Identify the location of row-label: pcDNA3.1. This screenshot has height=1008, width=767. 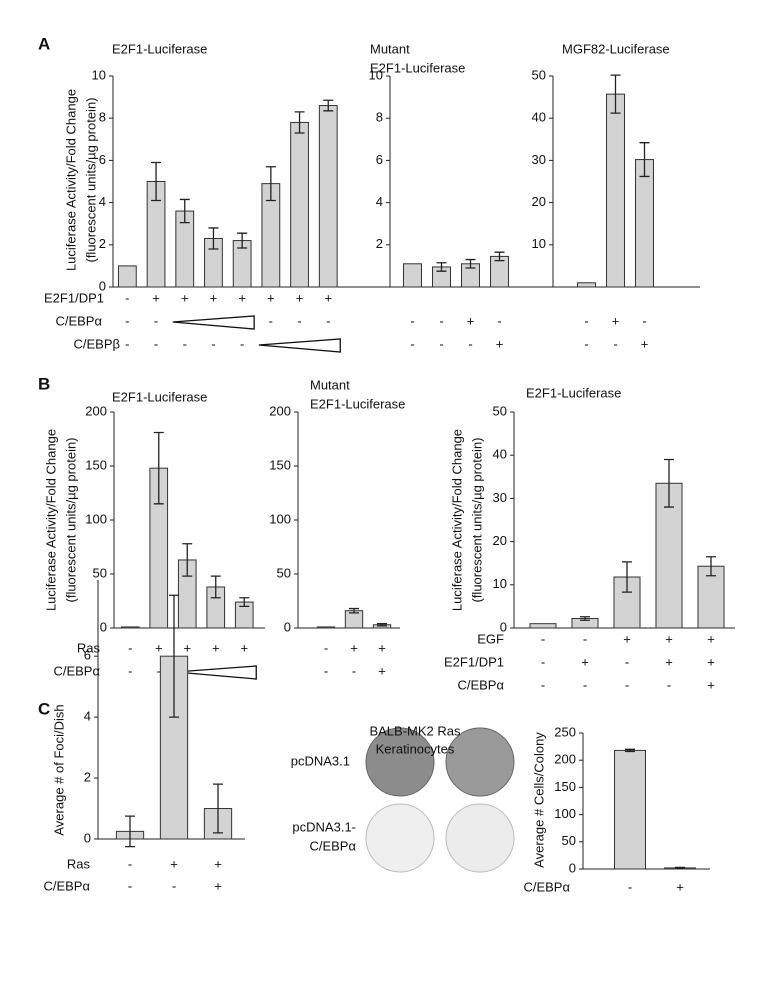
(320, 760).